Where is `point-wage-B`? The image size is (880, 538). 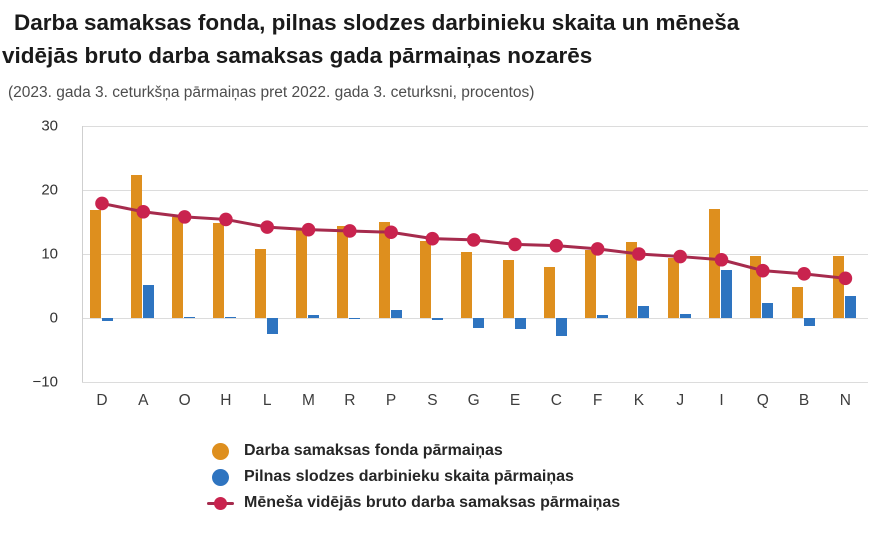
point-wage-B is located at coordinates (804, 274).